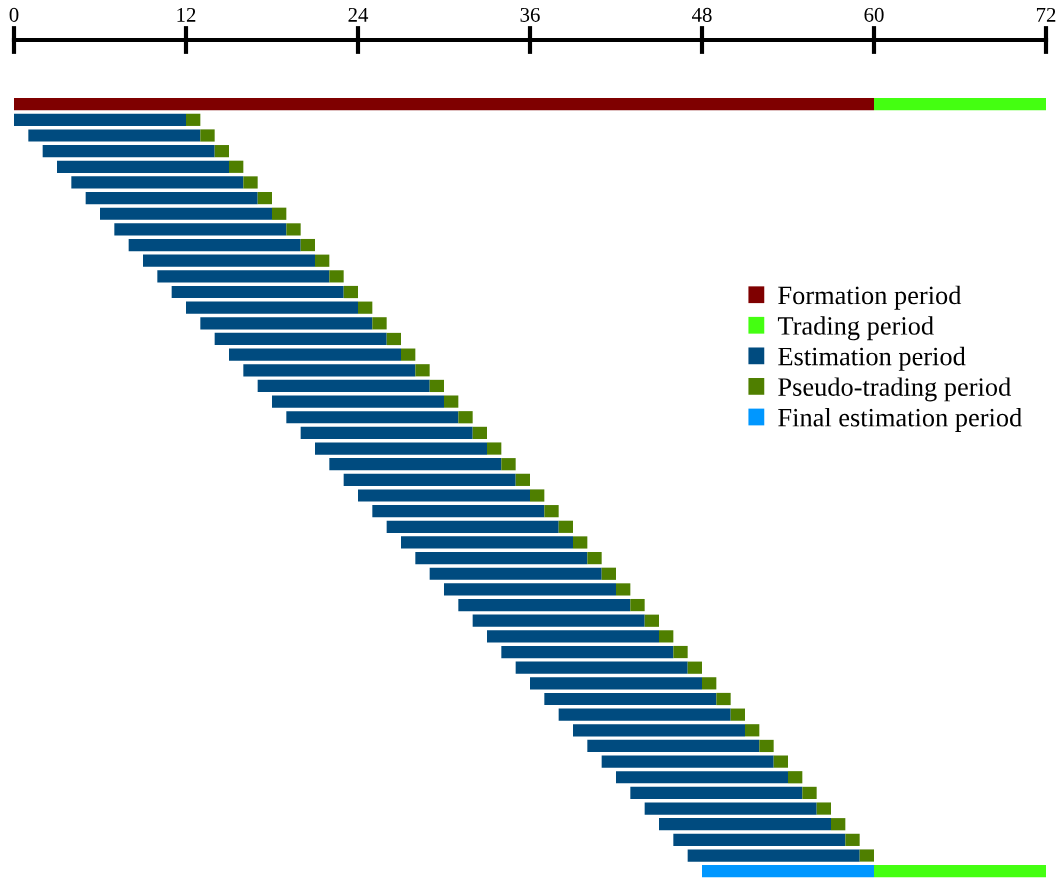 This screenshot has height=879, width=1061. I want to click on legend-label: Formation period, so click(870, 297).